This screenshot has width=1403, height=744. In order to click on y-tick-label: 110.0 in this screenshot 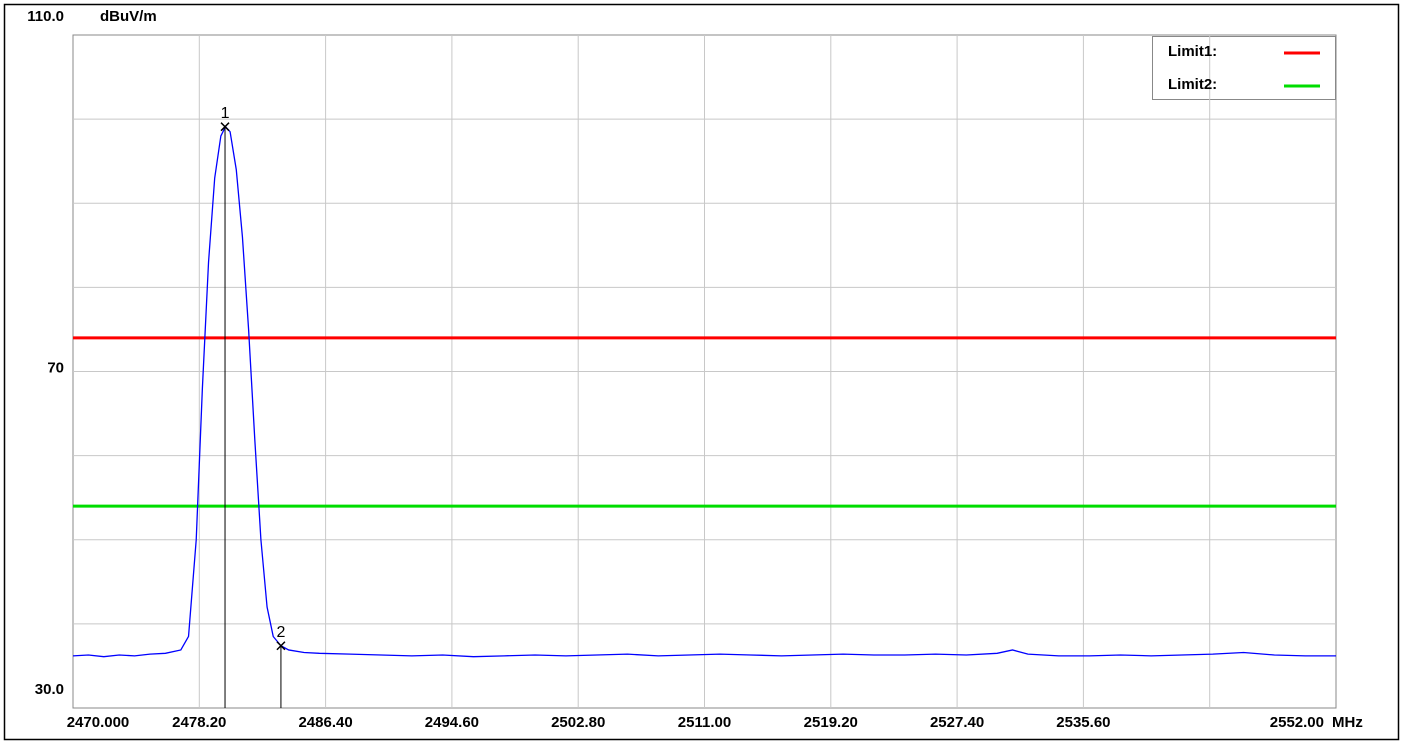, I will do `click(45, 16)`.